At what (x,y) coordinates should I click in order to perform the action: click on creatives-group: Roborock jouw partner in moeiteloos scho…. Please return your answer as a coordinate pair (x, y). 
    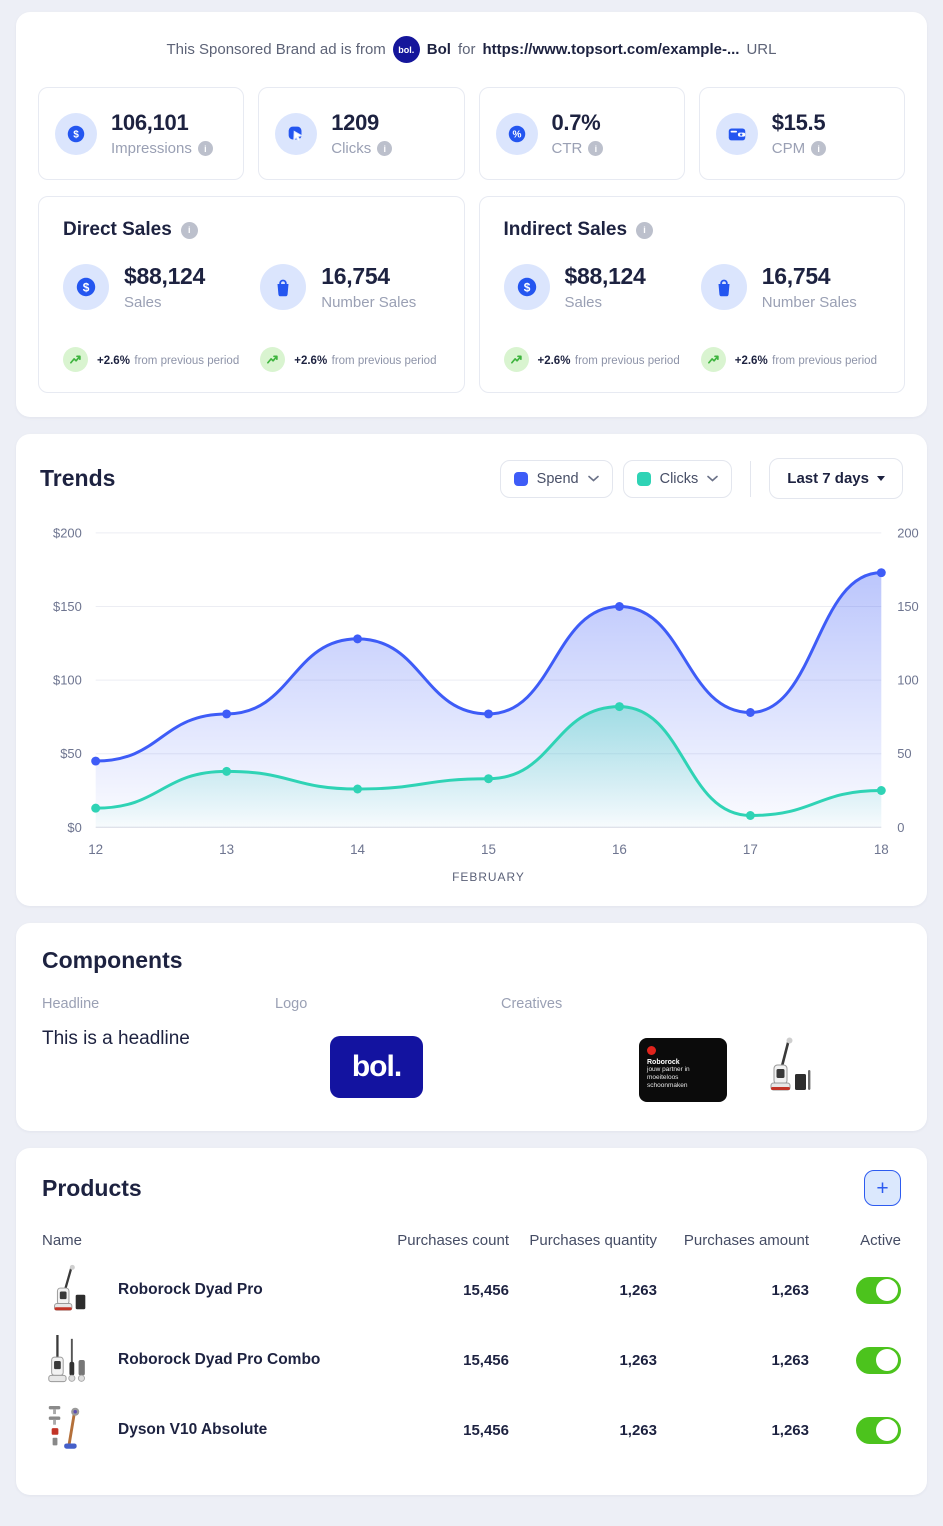
    Looking at the image, I should click on (770, 1069).